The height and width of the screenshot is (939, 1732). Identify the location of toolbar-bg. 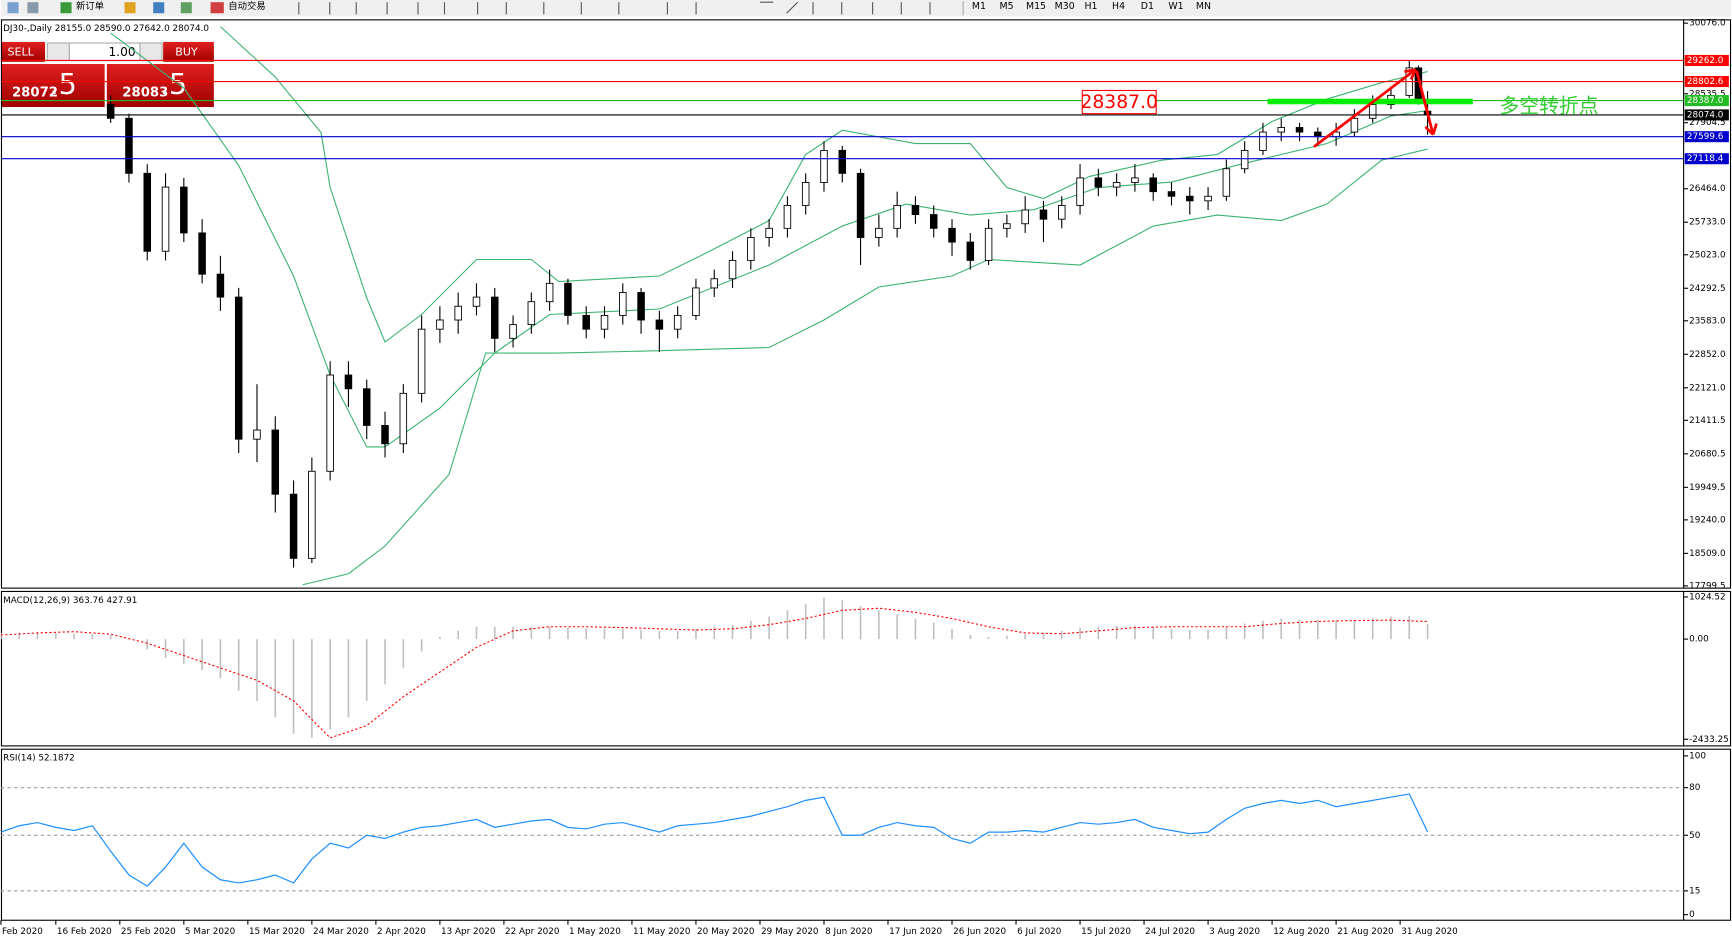
(866, 8).